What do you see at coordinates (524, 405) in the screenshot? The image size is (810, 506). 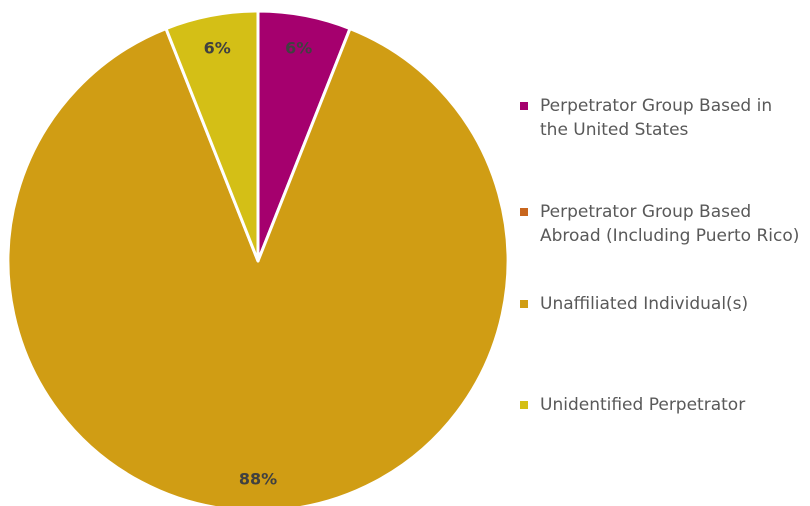 I see `legend-swatch-unidentified` at bounding box center [524, 405].